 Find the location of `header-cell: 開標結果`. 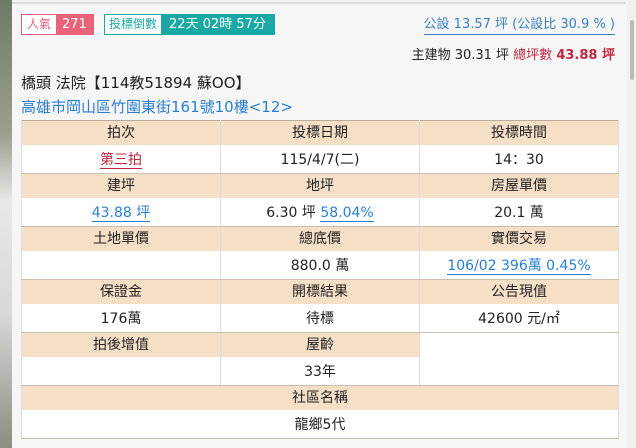

header-cell: 開標結果 is located at coordinates (320, 291).